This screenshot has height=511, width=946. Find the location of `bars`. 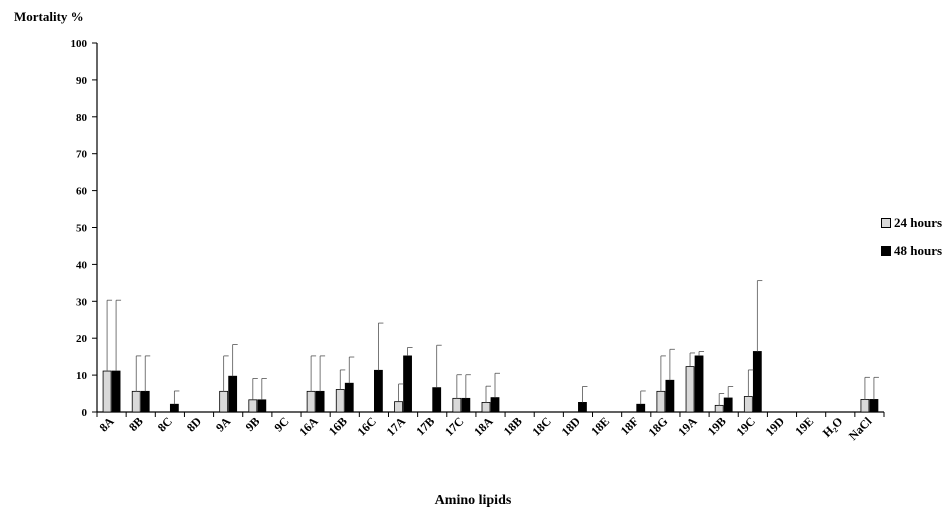

bars is located at coordinates (490, 382).